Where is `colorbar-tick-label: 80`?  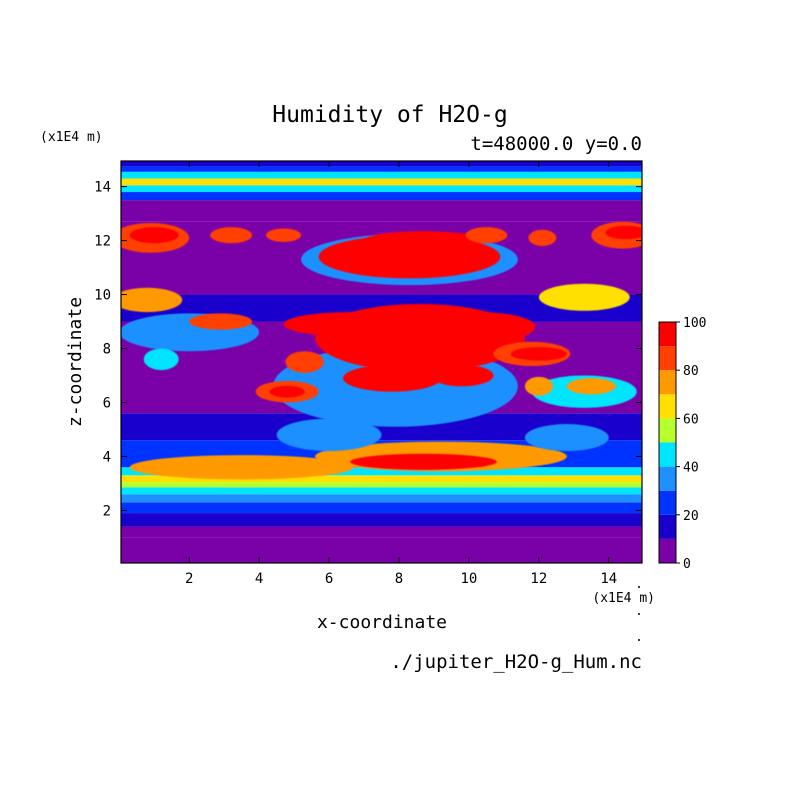
colorbar-tick-label: 80 is located at coordinates (691, 371).